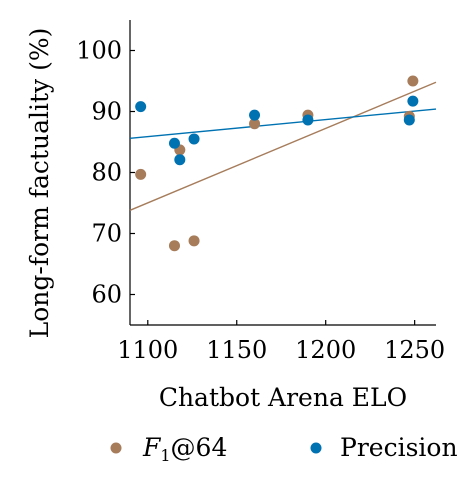  What do you see at coordinates (325, 350) in the screenshot?
I see `x-tick-label: 1200` at bounding box center [325, 350].